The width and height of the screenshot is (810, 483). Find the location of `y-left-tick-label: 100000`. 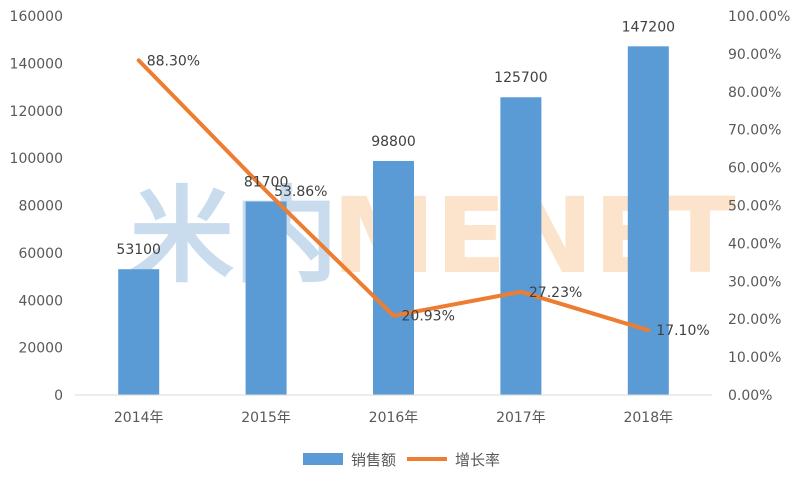

y-left-tick-label: 100000 is located at coordinates (36, 159).